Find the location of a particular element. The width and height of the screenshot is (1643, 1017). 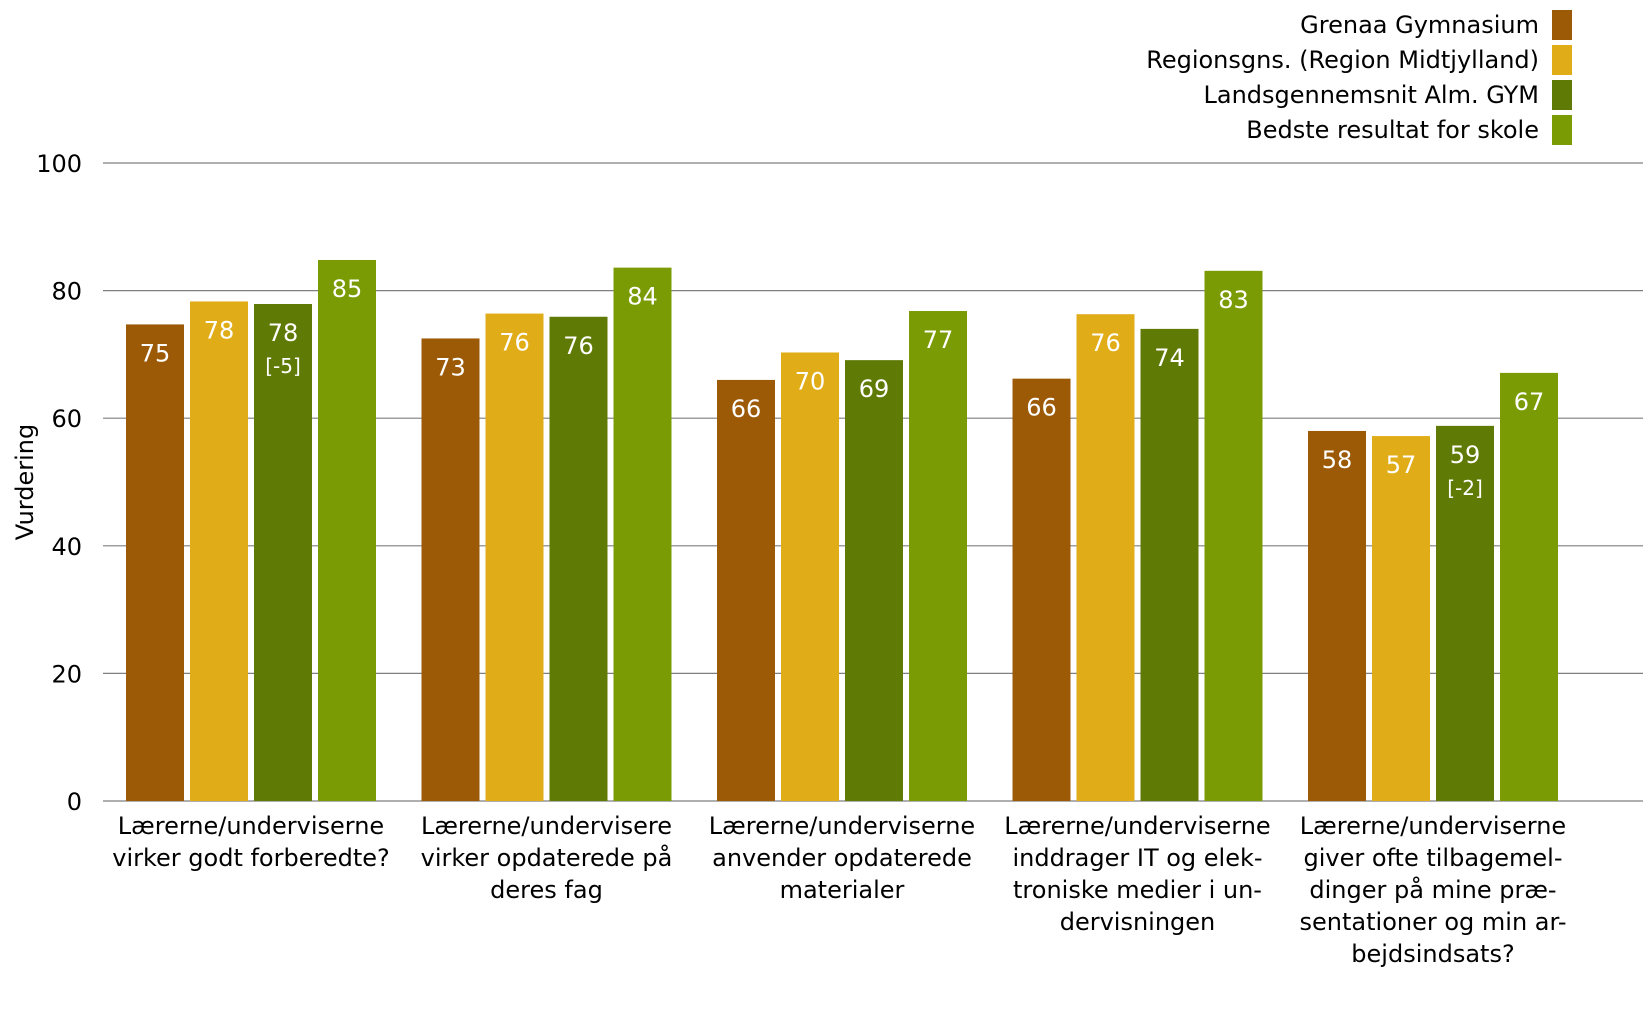

y-tick-label: 100 is located at coordinates (59, 164).